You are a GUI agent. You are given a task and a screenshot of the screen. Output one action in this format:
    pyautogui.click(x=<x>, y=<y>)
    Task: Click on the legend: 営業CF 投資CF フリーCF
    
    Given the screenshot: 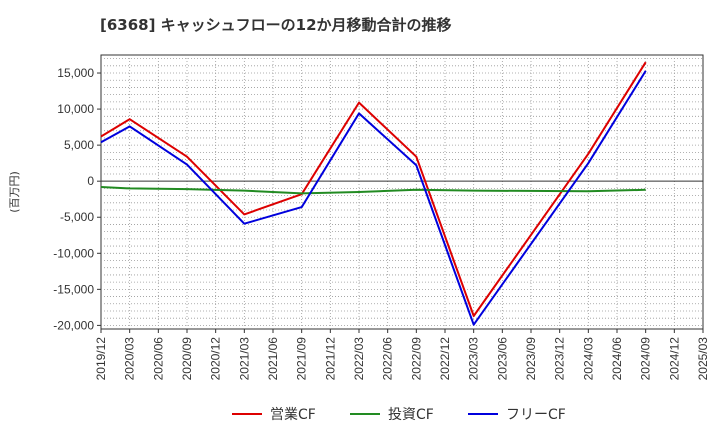 What is the action you would take?
    pyautogui.click(x=399, y=415)
    